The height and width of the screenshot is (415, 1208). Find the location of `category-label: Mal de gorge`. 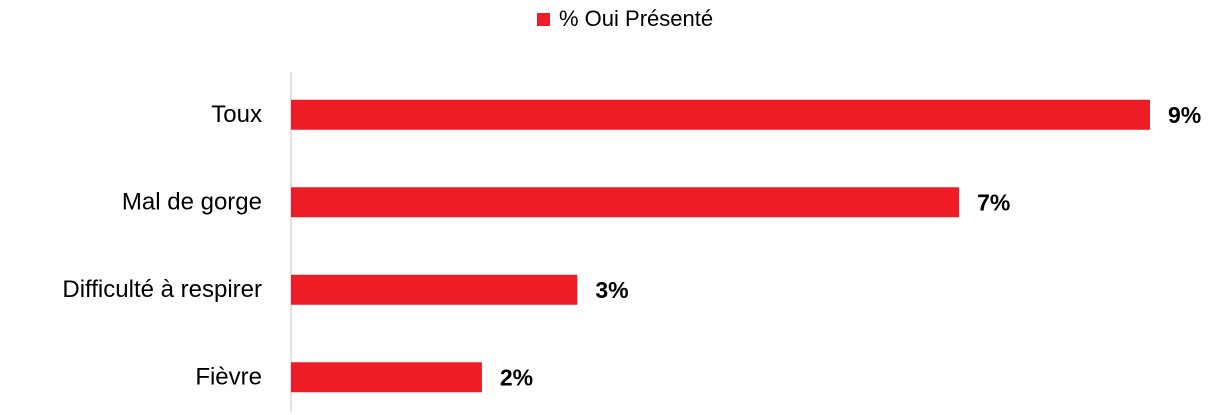

category-label: Mal de gorge is located at coordinates (192, 202).